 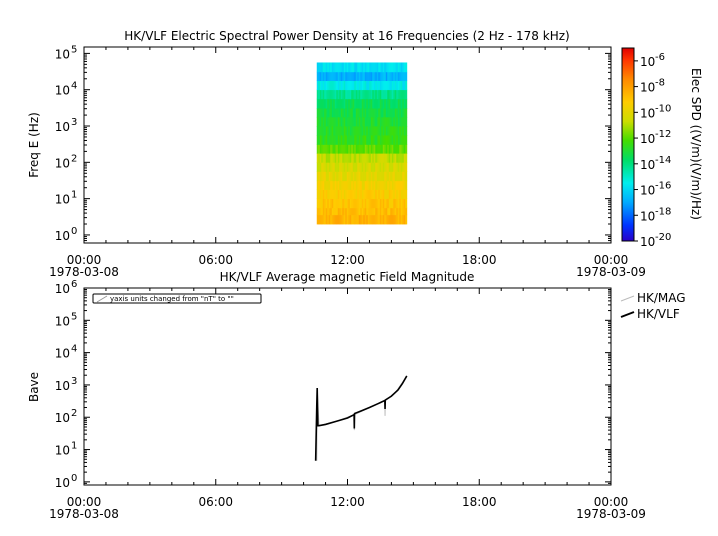 What do you see at coordinates (611, 272) in the screenshot?
I see `x-tick-date: 1978-03-09` at bounding box center [611, 272].